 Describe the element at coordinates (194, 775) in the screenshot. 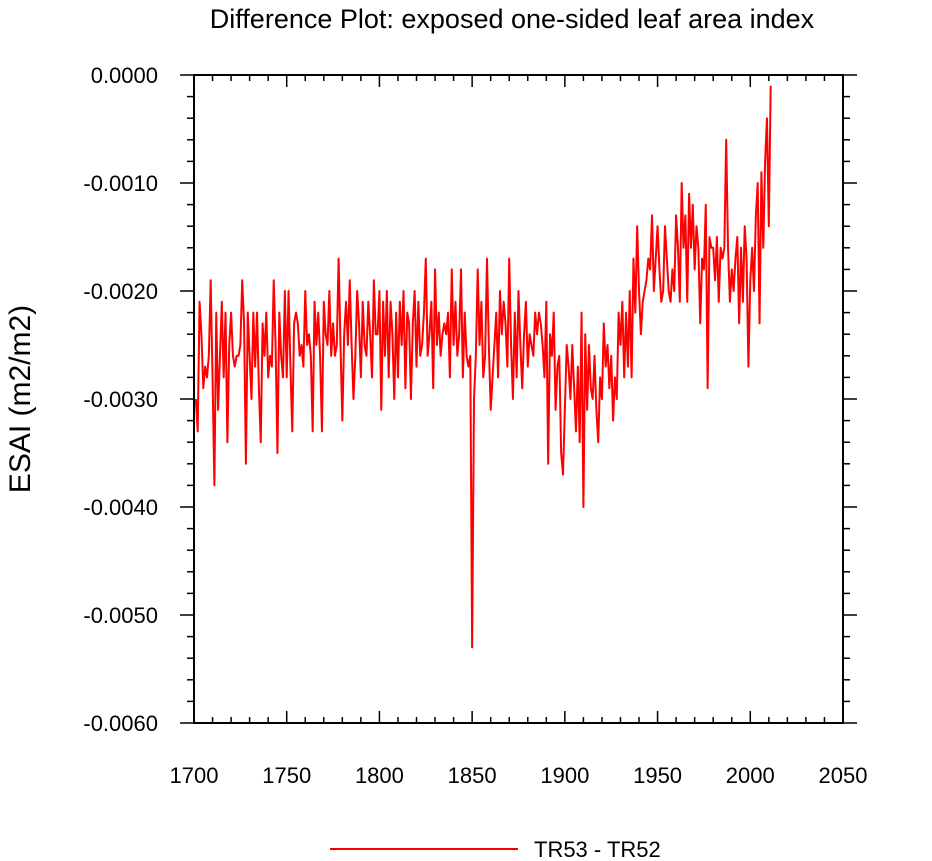

I see `x-tick-label: 1700` at that location.